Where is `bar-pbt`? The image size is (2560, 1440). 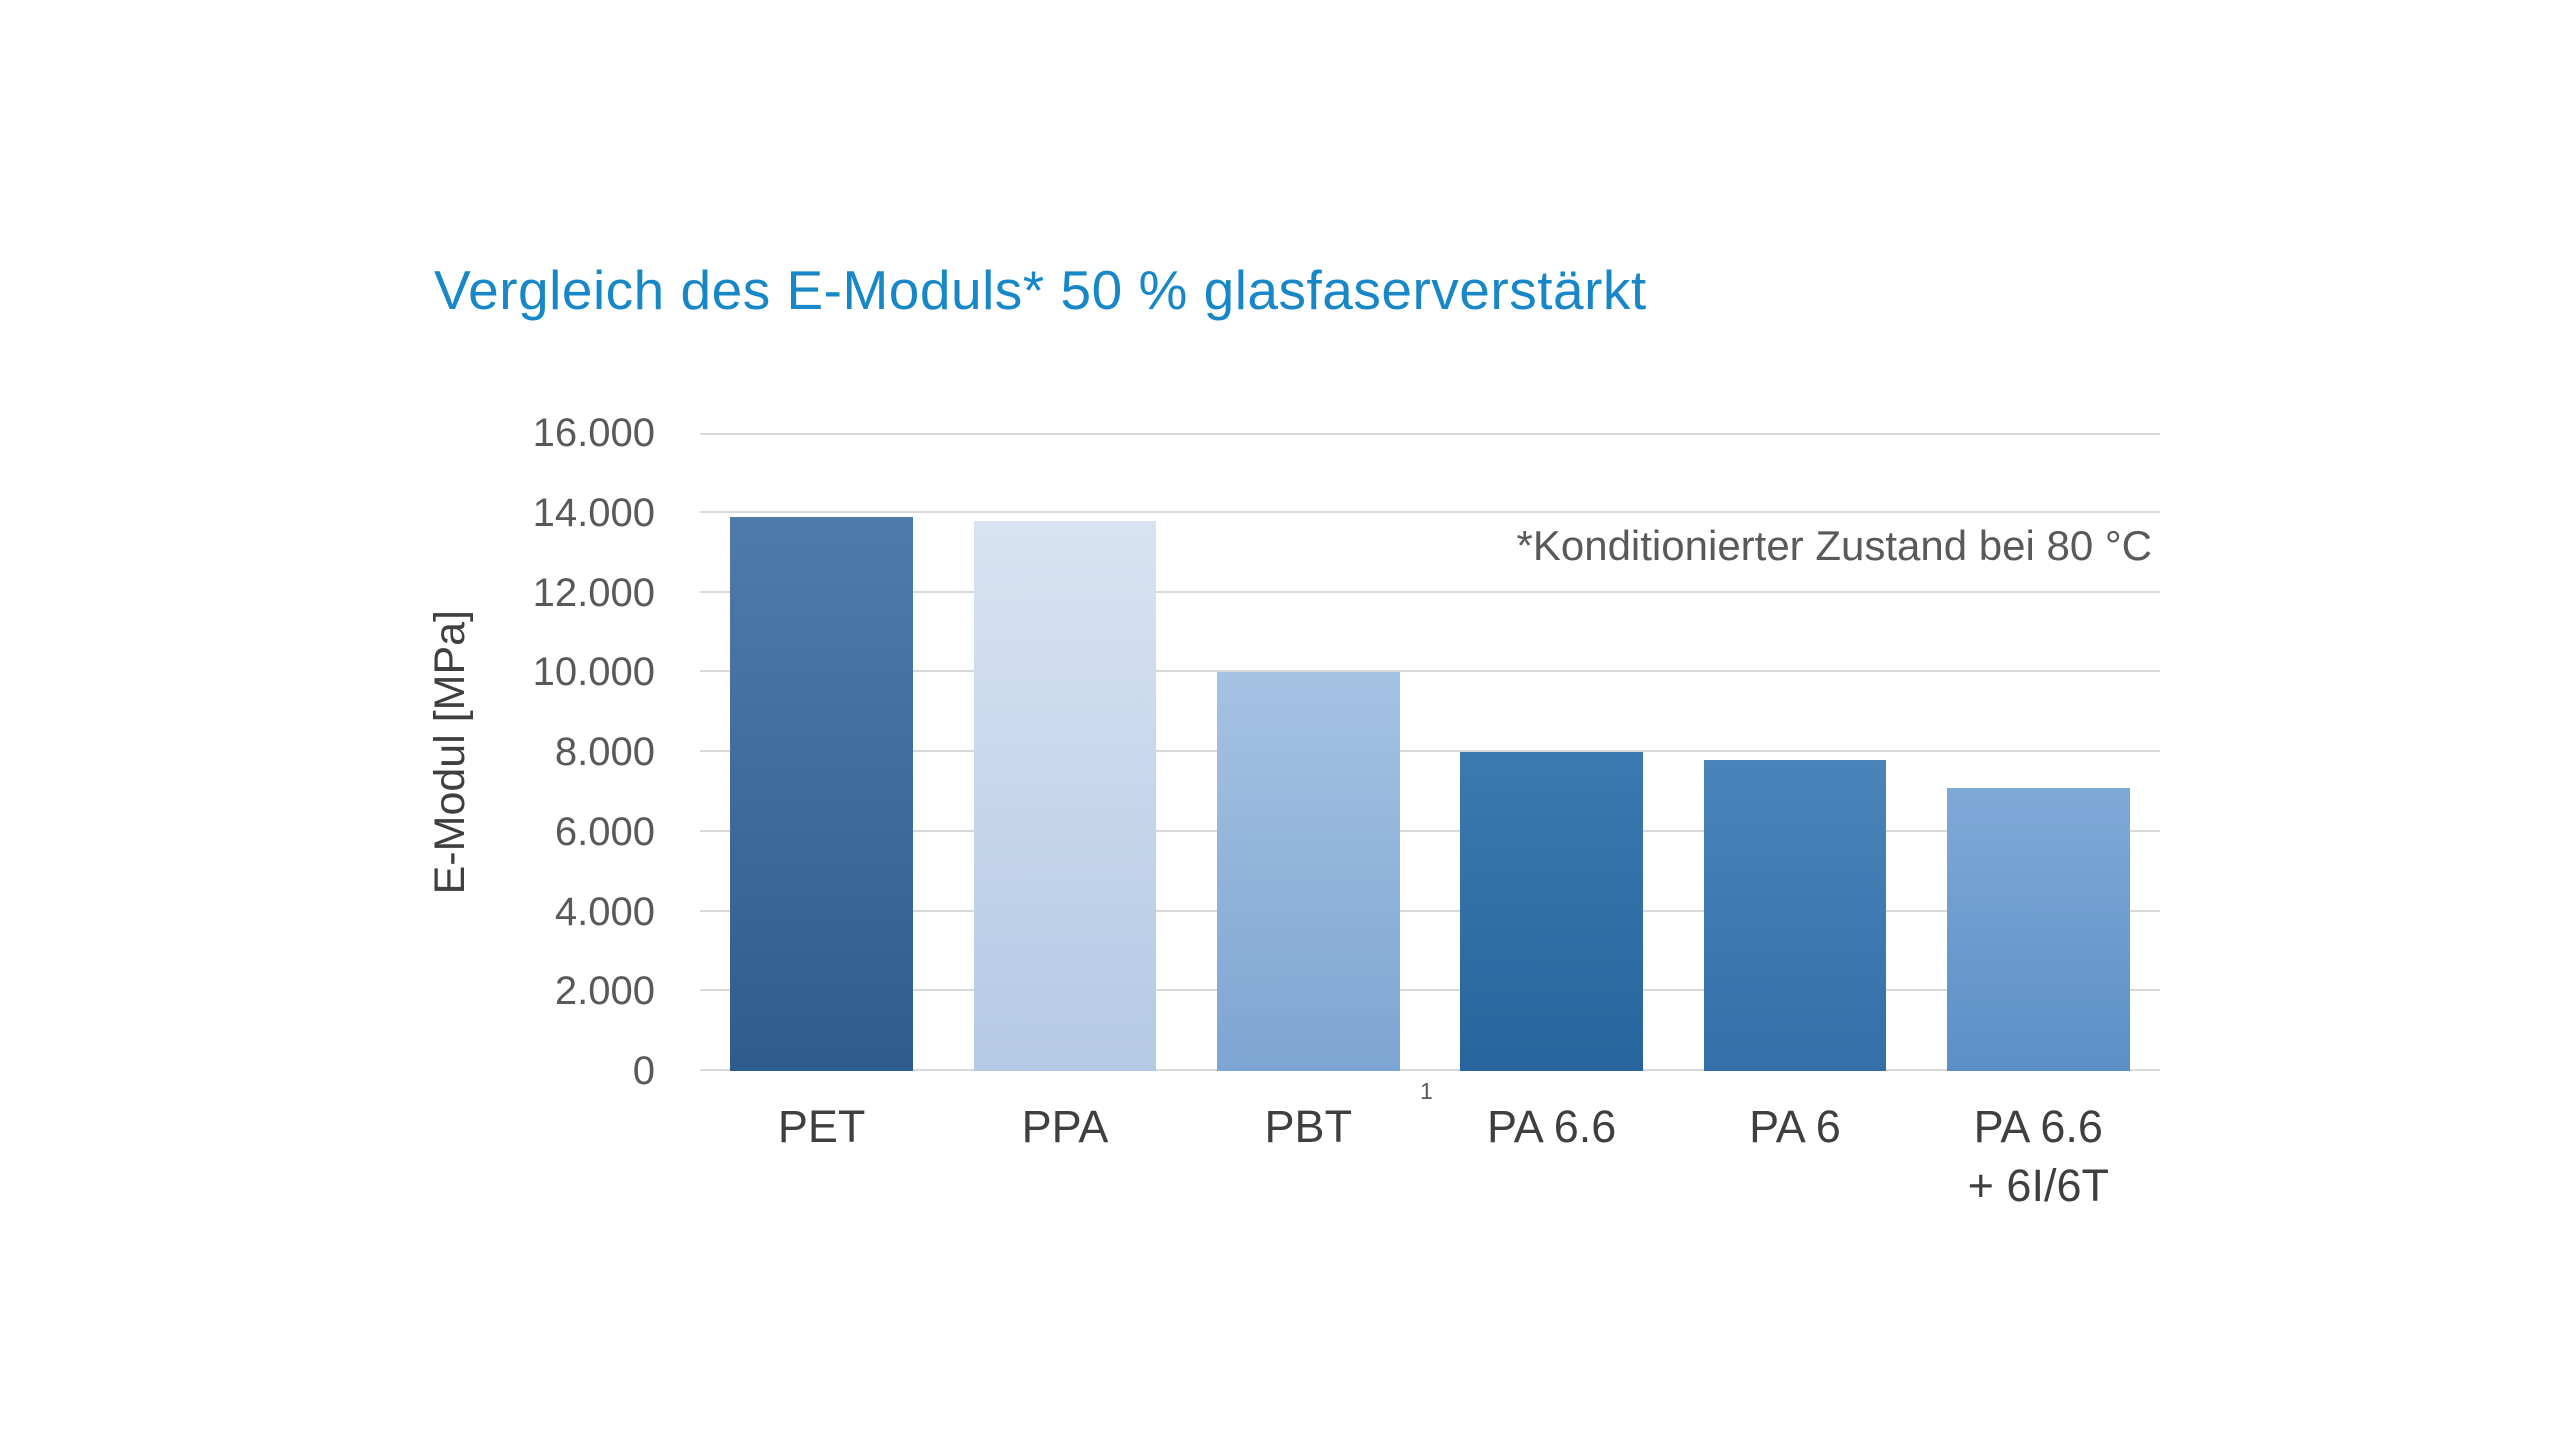 bar-pbt is located at coordinates (1308, 871).